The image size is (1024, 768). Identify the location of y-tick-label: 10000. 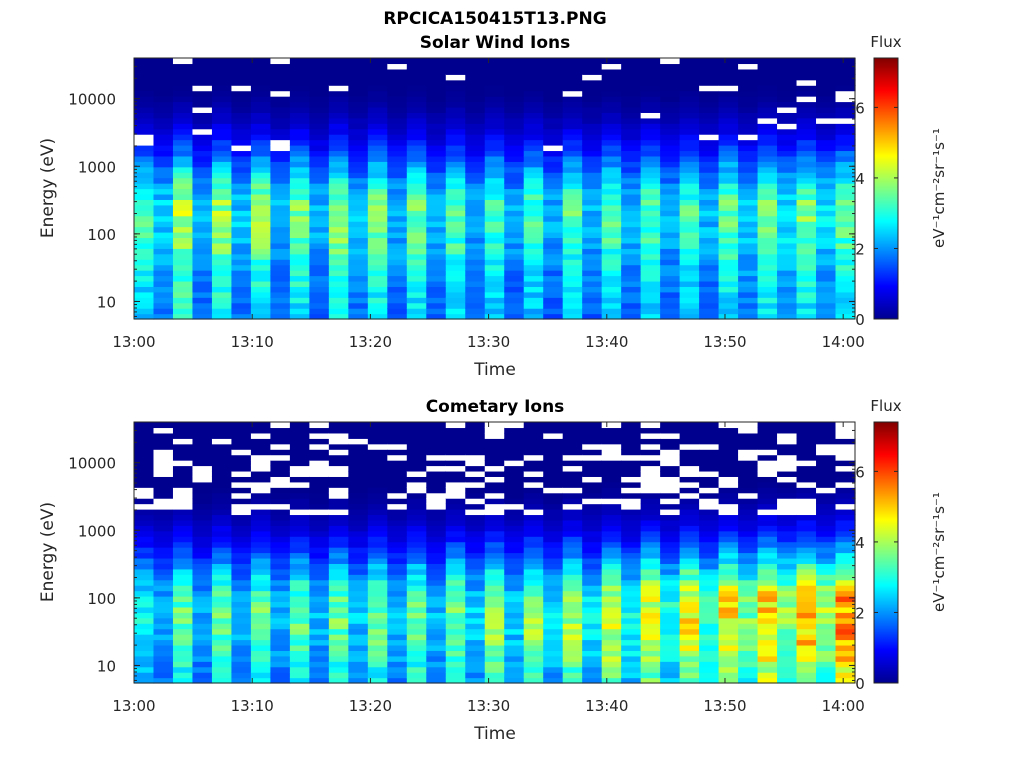
(92, 100).